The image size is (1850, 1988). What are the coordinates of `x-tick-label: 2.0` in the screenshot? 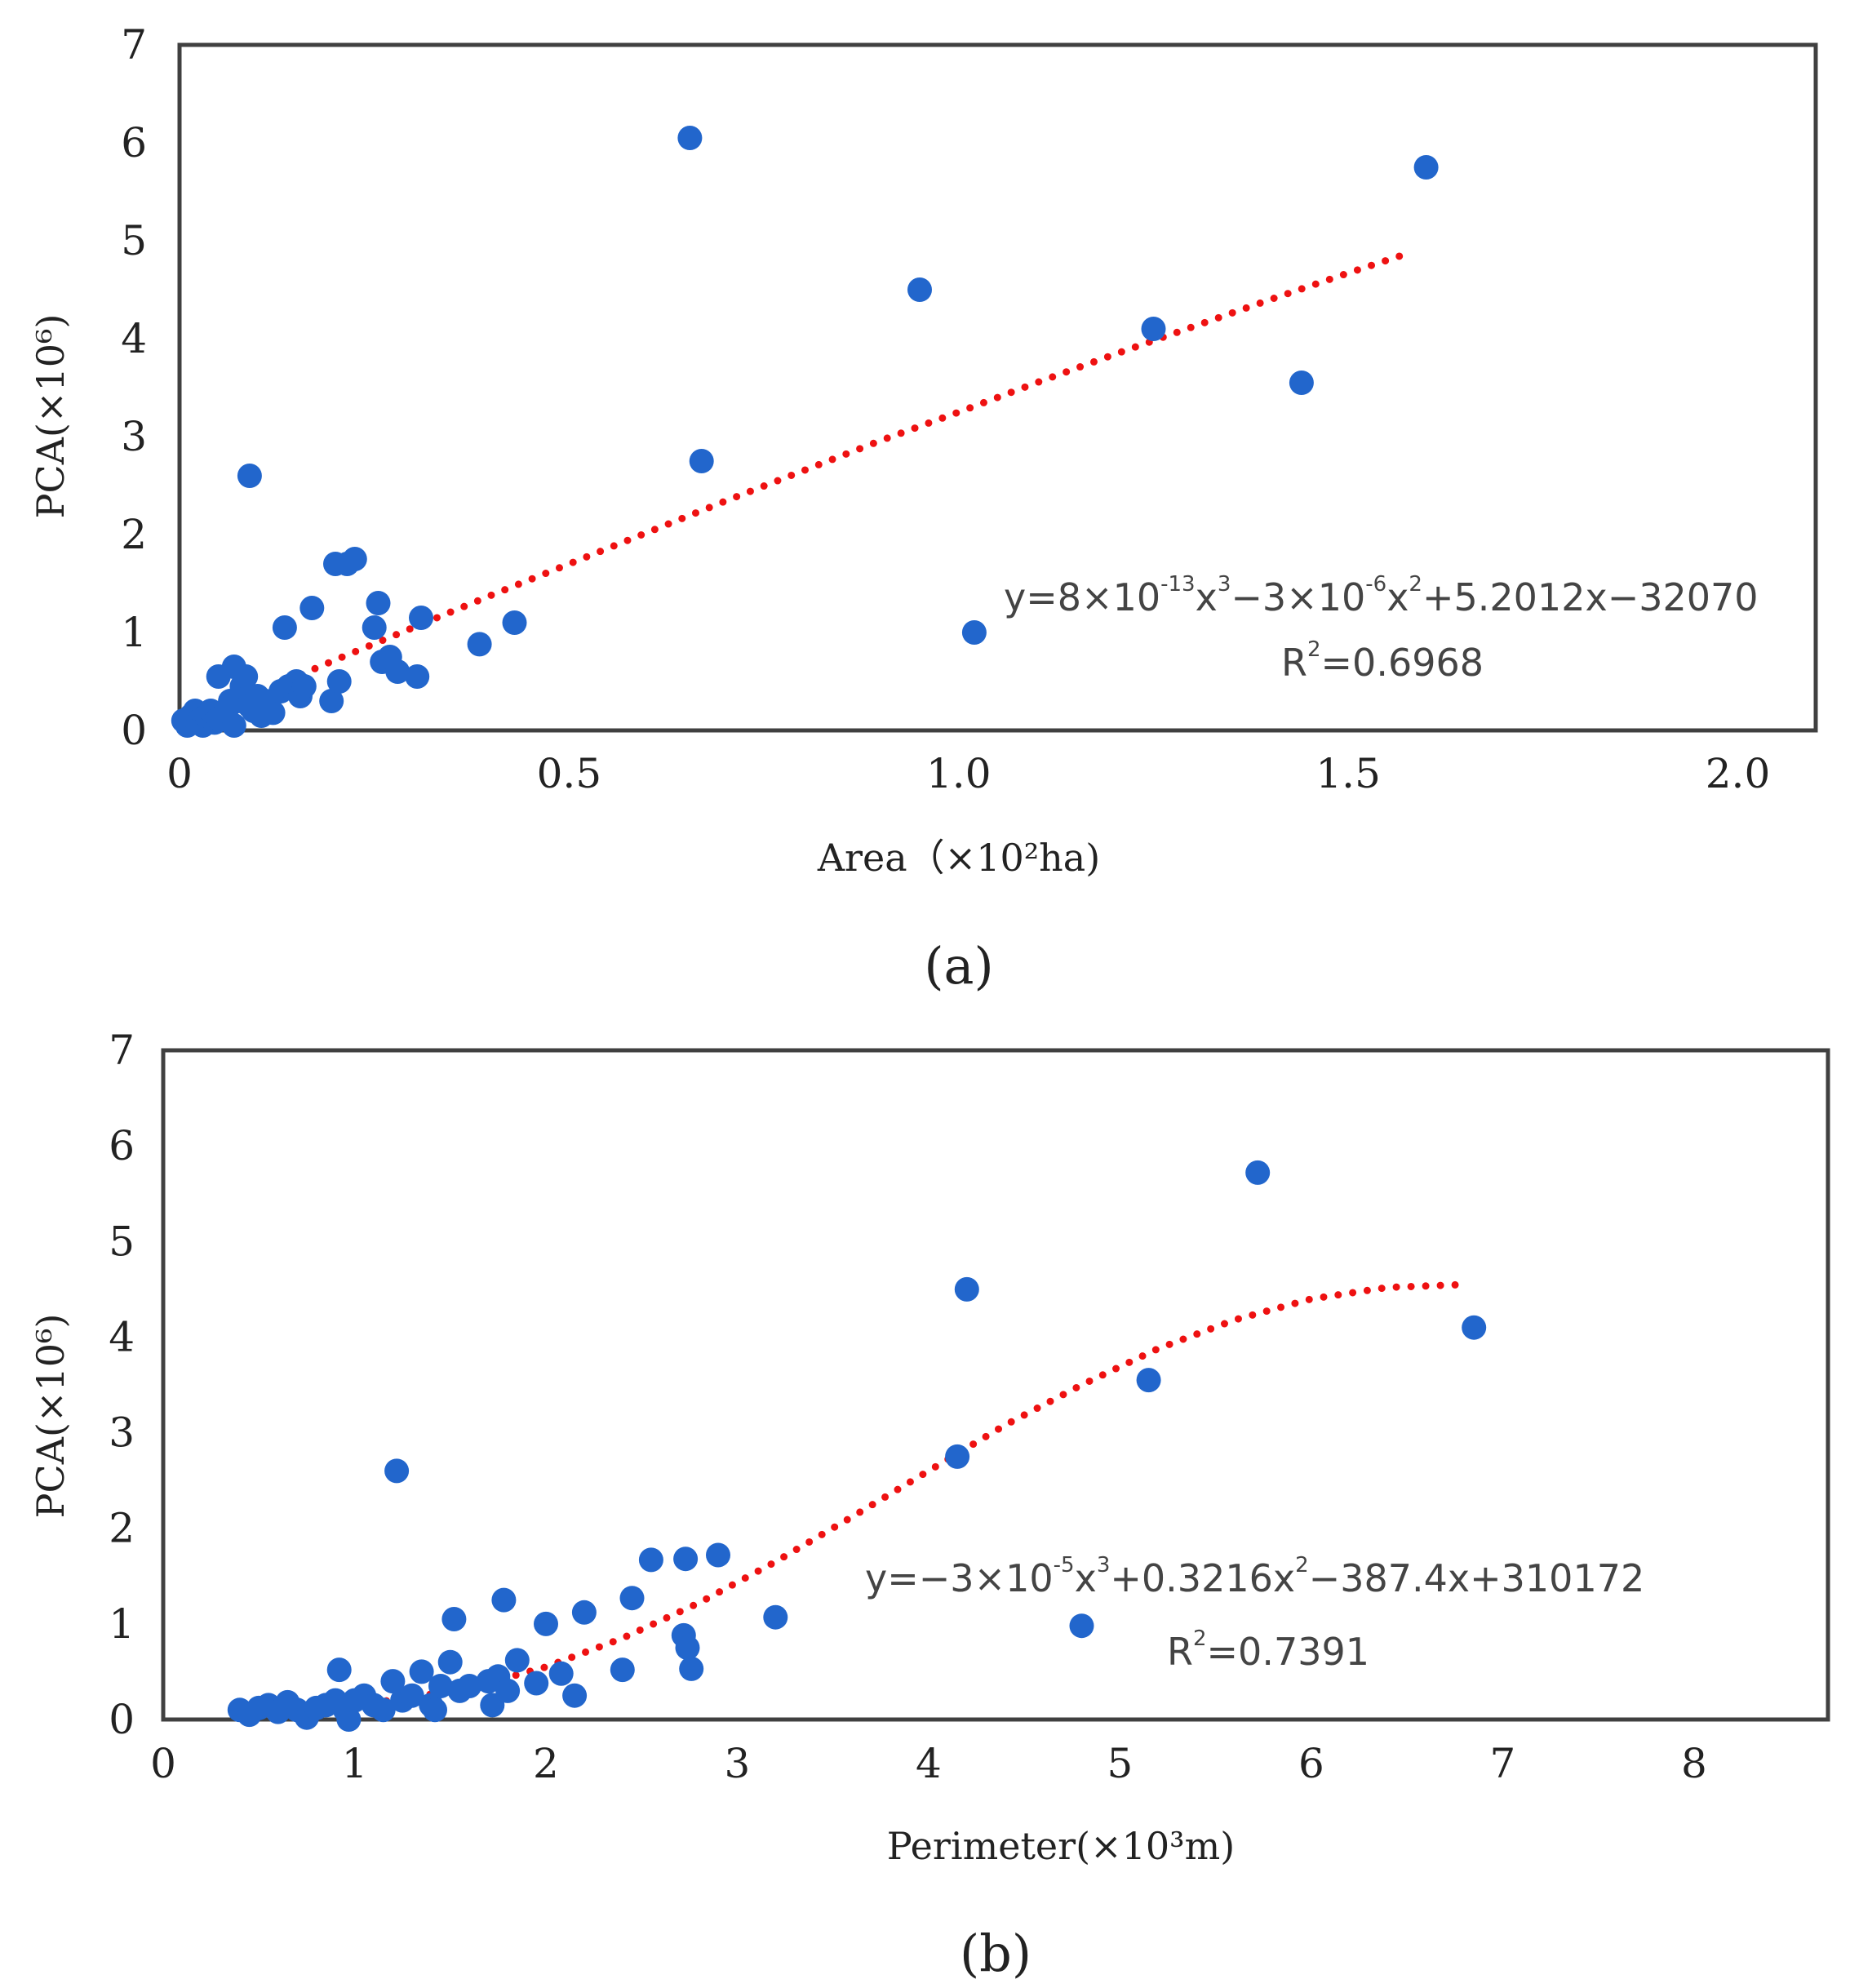 It's located at (1738, 773).